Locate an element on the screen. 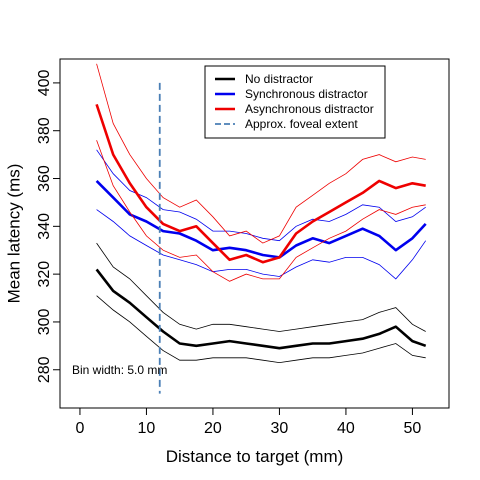 The width and height of the screenshot is (480, 480). y-tick-label: 340 is located at coordinates (44, 226).